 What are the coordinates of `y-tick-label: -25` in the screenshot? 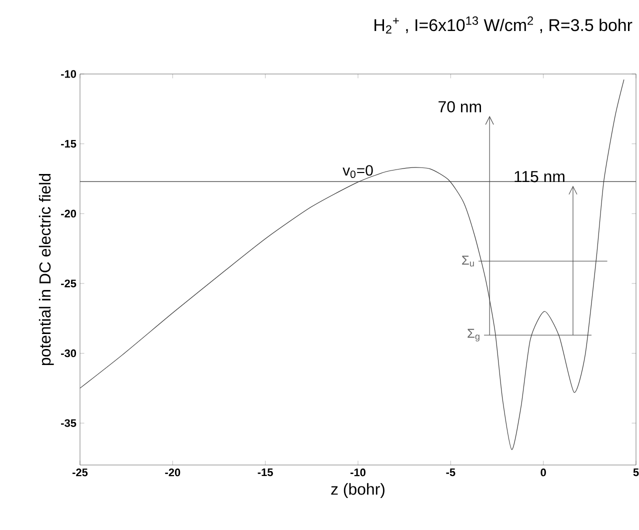 It's located at (68, 284).